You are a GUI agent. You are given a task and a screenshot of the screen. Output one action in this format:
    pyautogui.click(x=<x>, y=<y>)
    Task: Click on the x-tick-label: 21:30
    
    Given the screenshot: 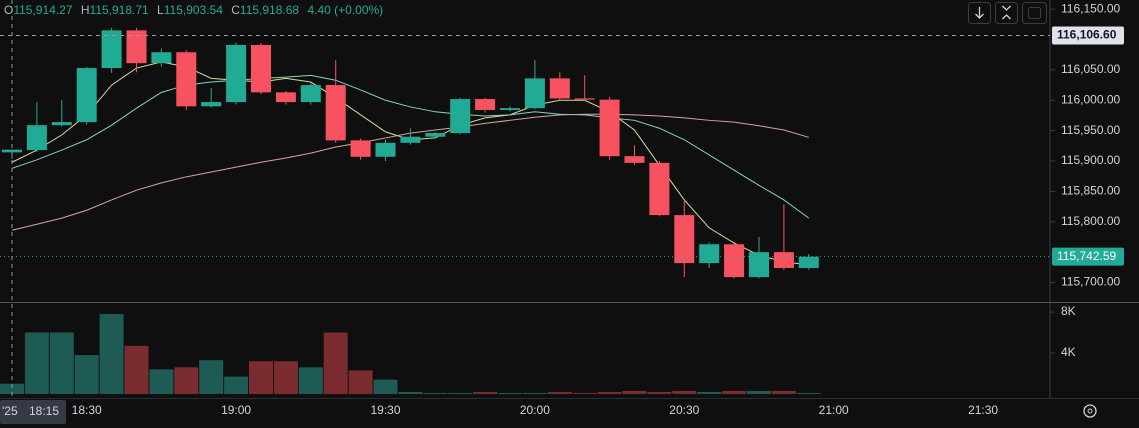 What is the action you would take?
    pyautogui.click(x=983, y=410)
    